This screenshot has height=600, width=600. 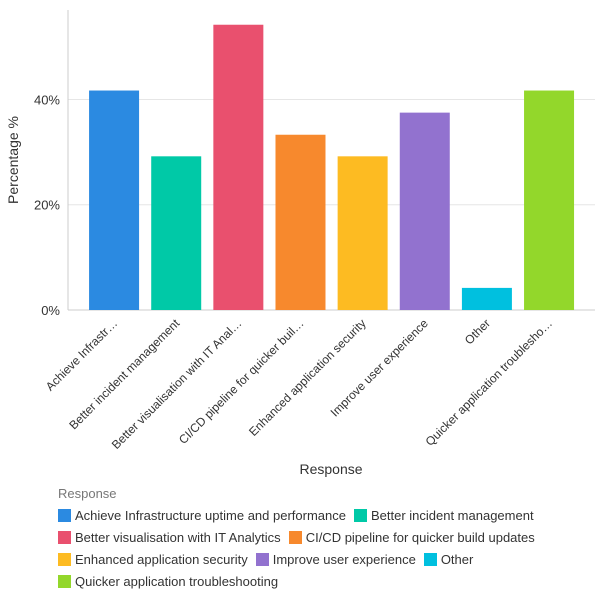 What do you see at coordinates (47, 99) in the screenshot?
I see `y-tick-label: 40%` at bounding box center [47, 99].